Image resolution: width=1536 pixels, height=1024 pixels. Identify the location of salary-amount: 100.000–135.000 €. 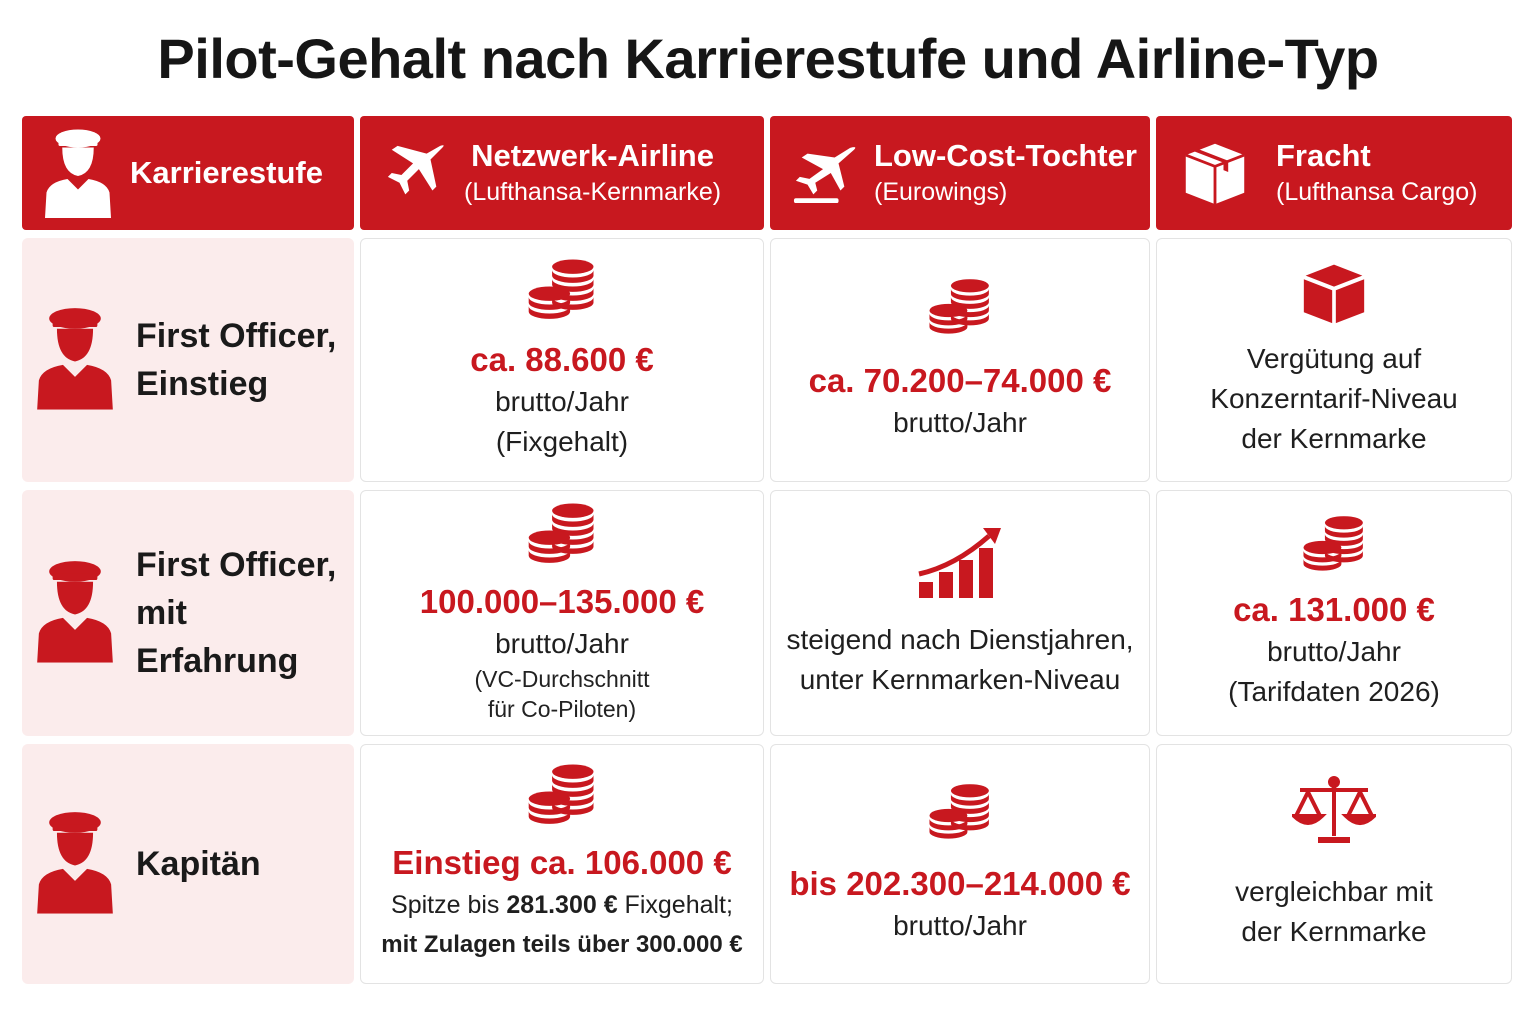
(562, 601).